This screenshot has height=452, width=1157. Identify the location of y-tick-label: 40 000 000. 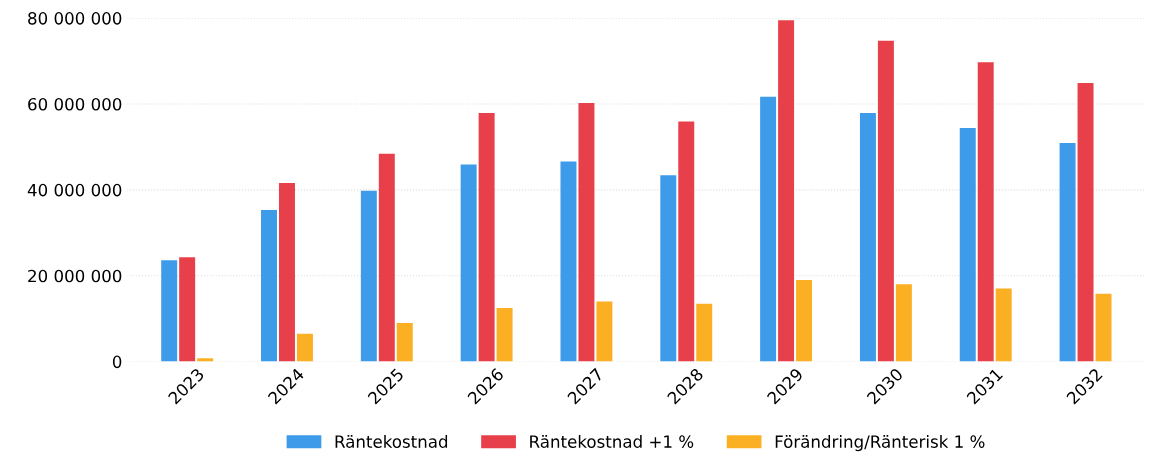
(74, 190).